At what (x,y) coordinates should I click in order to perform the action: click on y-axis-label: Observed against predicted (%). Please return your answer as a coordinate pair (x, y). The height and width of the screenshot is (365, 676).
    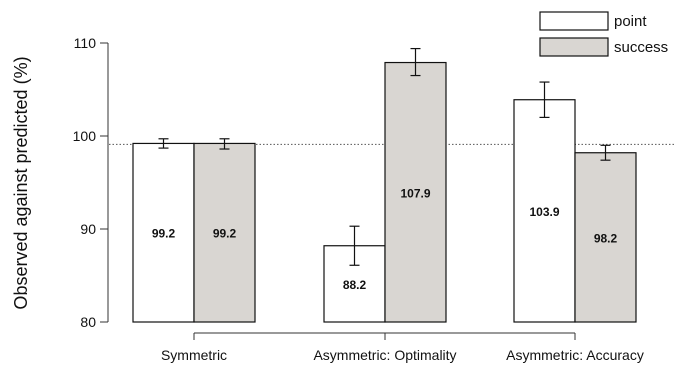
    Looking at the image, I should click on (21, 182).